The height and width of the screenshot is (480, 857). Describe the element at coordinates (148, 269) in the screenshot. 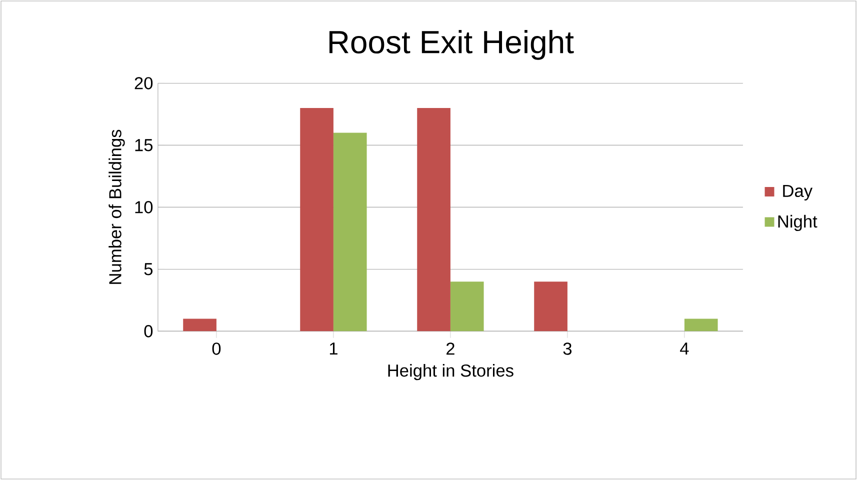

I see `y-tick-label: 5` at that location.